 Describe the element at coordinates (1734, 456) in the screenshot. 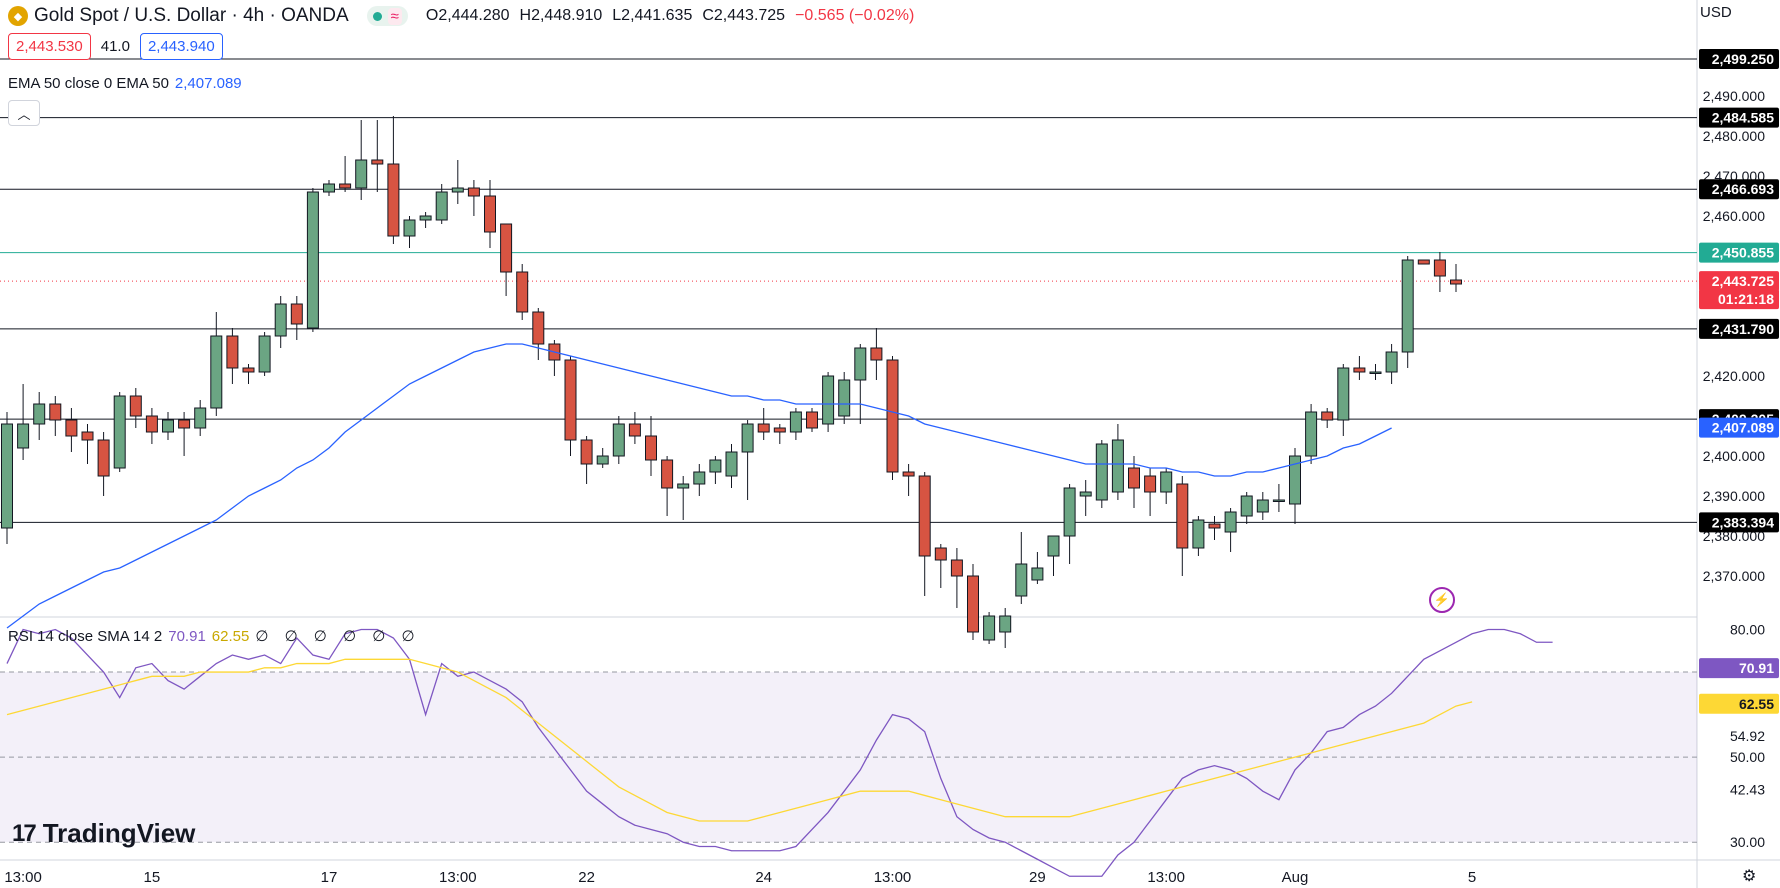

I see `price-tick-label: 2,400.000` at that location.